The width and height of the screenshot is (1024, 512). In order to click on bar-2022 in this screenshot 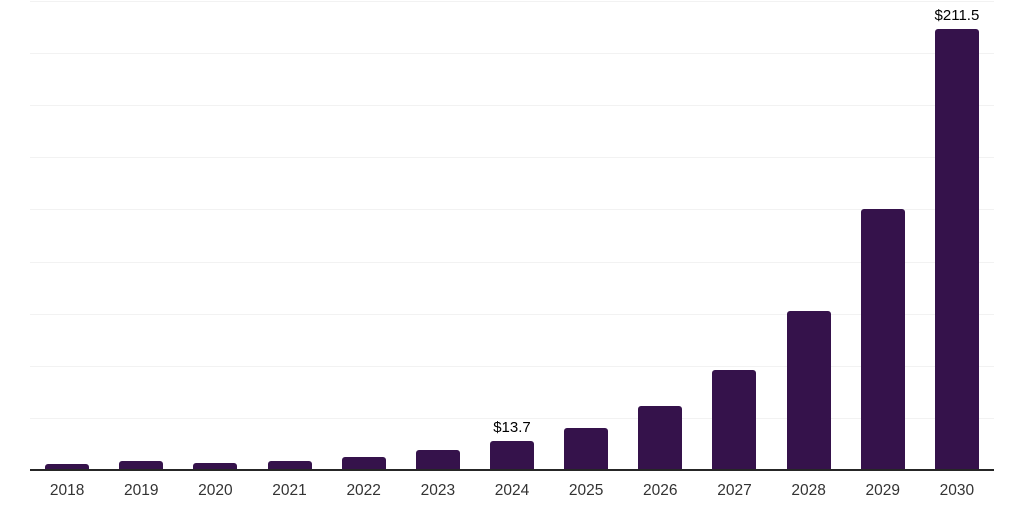, I will do `click(363, 463)`.